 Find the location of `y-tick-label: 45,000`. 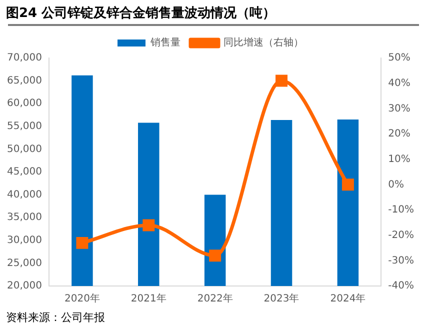

y-tick-label: 45,000 is located at coordinates (24, 172).